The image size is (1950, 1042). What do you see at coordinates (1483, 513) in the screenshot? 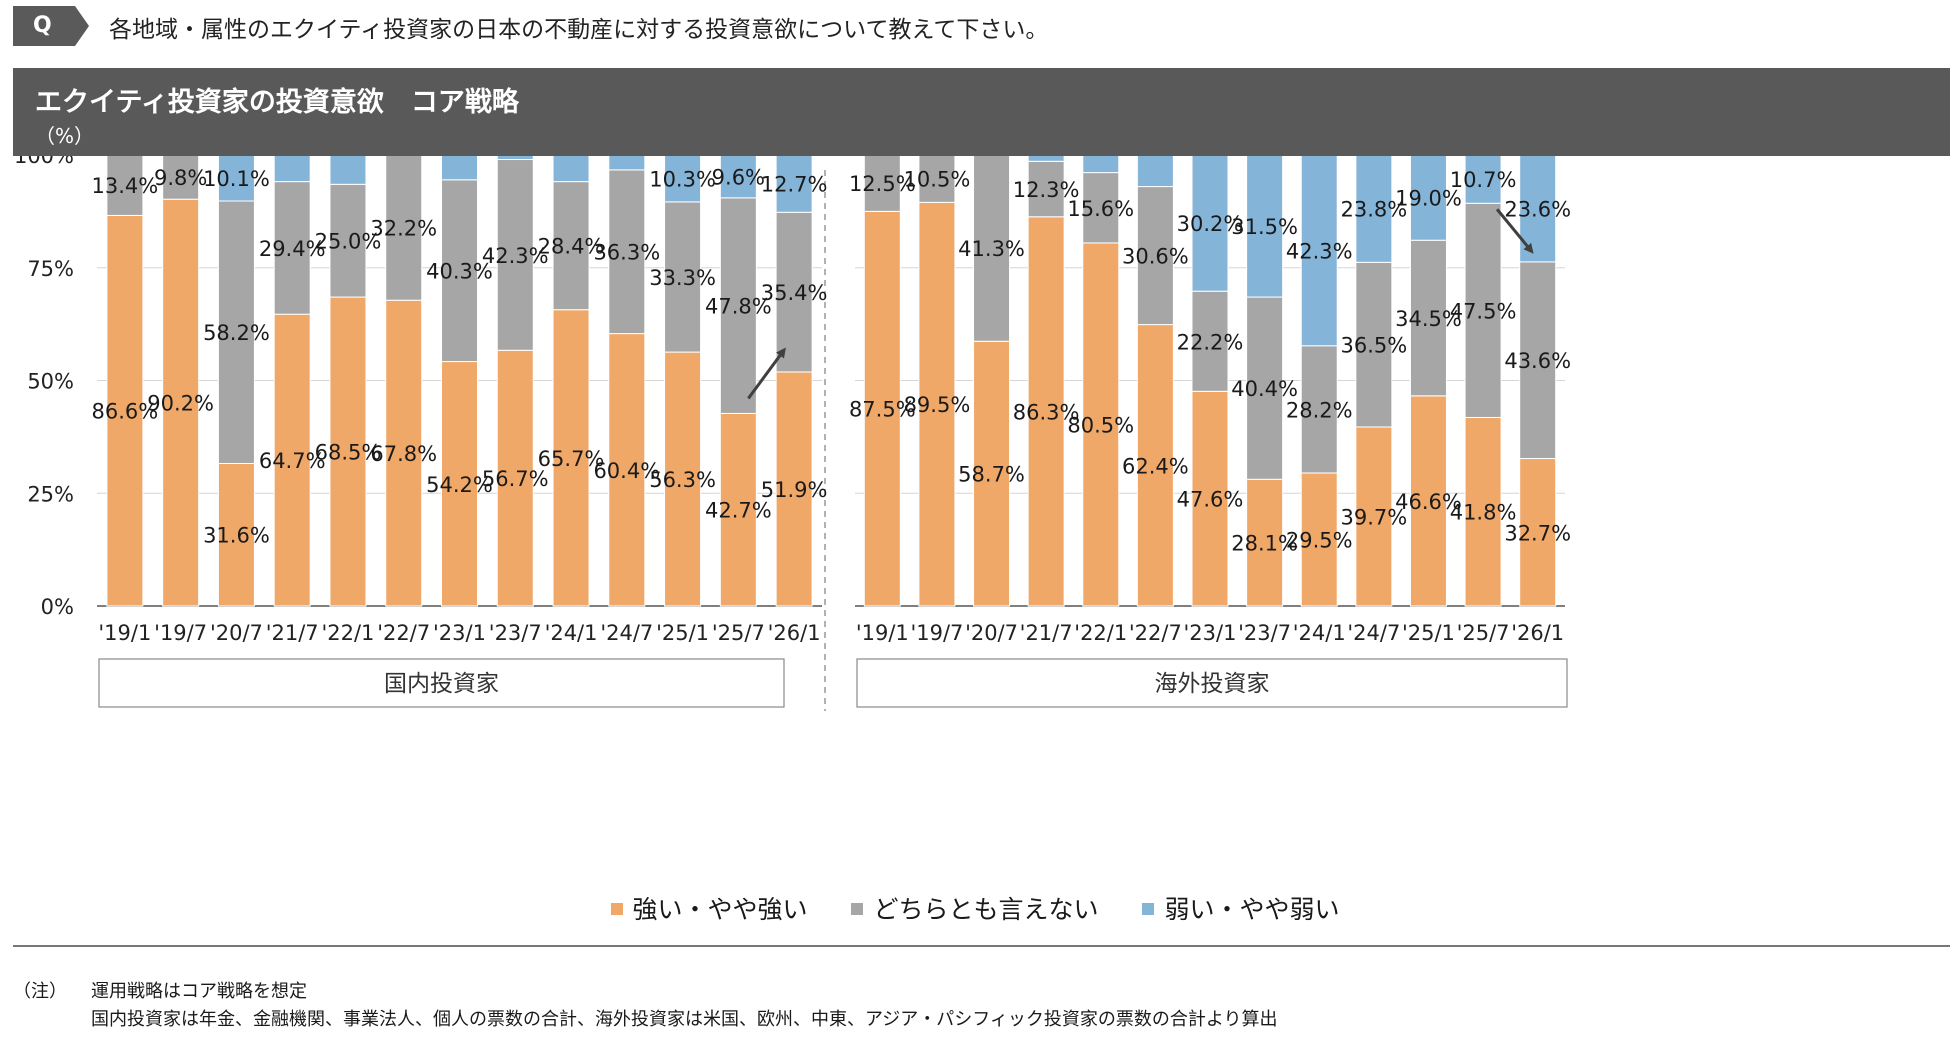
I see `data-label-strong: 41.8%` at bounding box center [1483, 513].